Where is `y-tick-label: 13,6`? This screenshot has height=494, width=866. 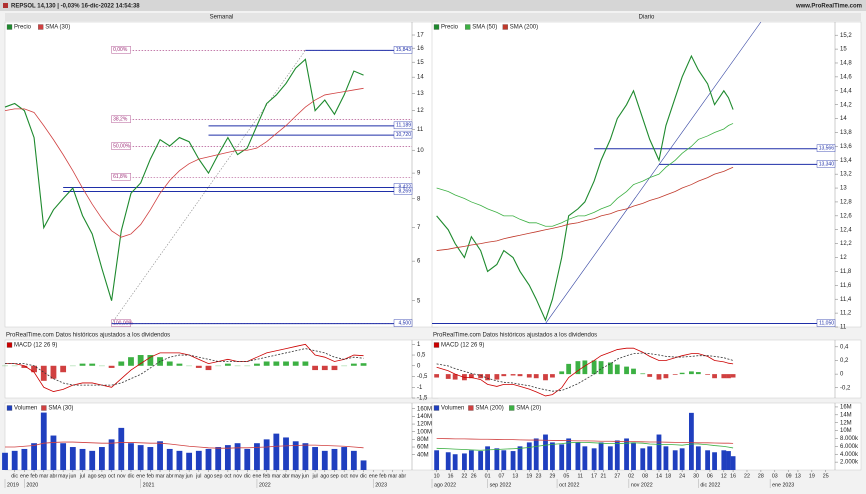 y-tick-label: 13,6 is located at coordinates (846, 147).